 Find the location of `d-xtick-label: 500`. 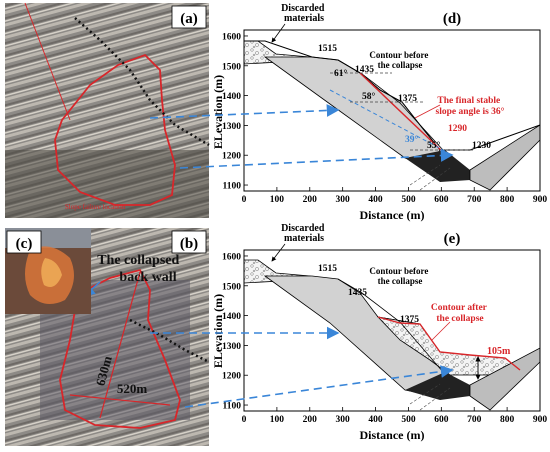

d-xtick-label: 500 is located at coordinates (408, 200).